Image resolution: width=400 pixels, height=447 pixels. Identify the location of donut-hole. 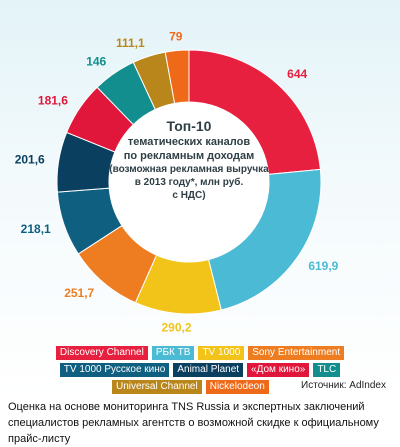
(189, 182).